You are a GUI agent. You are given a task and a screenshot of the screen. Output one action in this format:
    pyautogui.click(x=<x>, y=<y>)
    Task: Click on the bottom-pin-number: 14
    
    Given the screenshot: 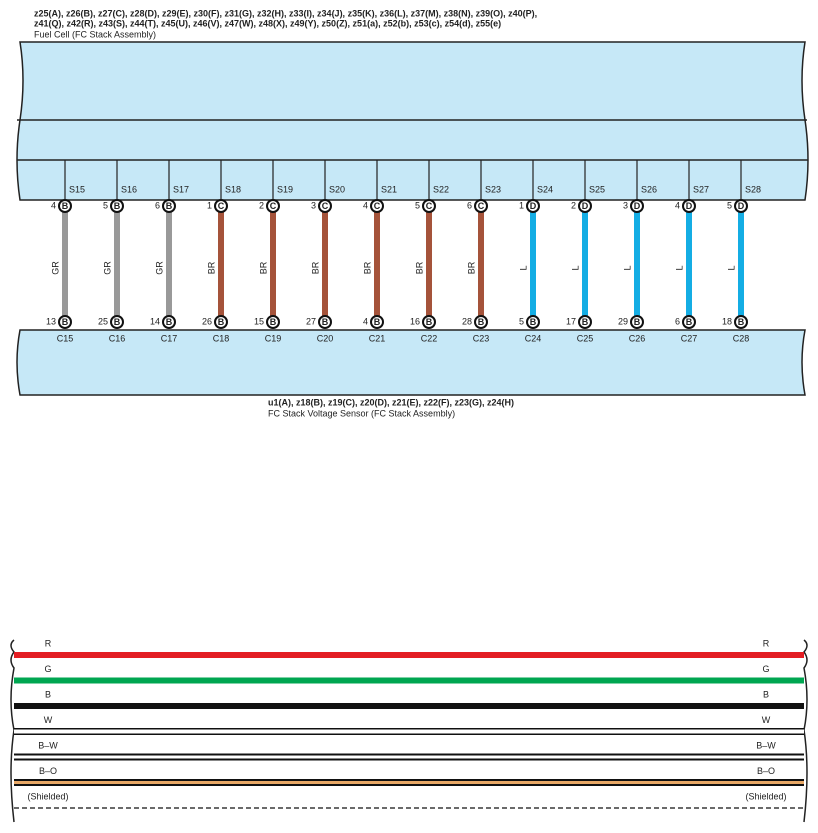 What is the action you would take?
    pyautogui.click(x=155, y=321)
    